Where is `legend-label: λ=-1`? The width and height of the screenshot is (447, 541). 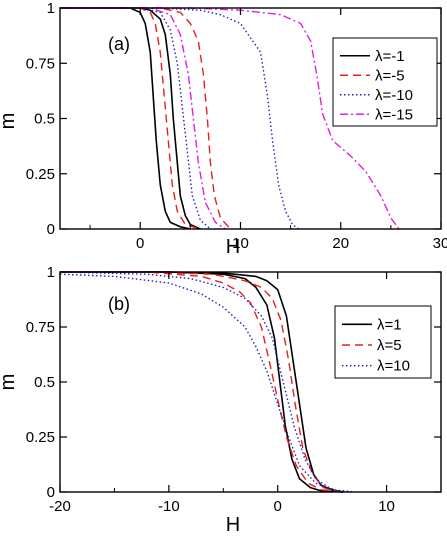 legend-label: λ=-1 is located at coordinates (390, 56).